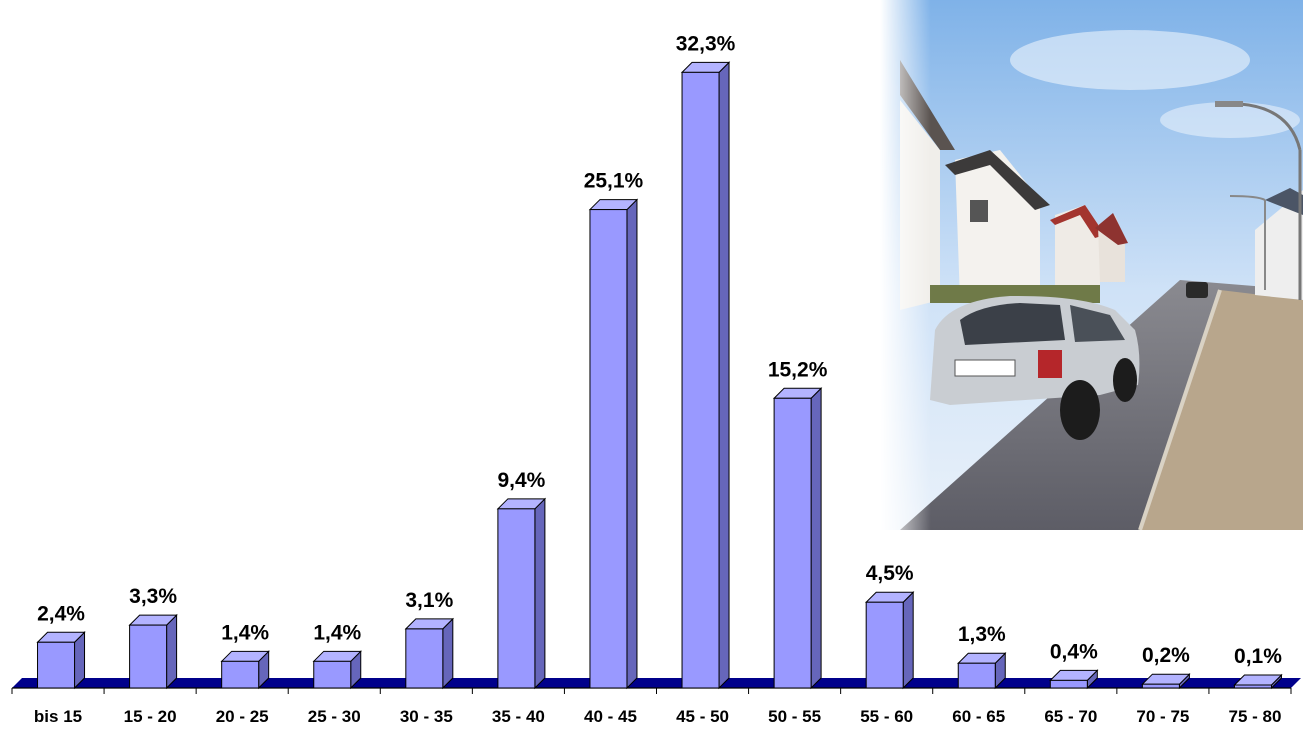 This screenshot has height=729, width=1303. Describe the element at coordinates (890, 573) in the screenshot. I see `data-label: 4,5%` at that location.